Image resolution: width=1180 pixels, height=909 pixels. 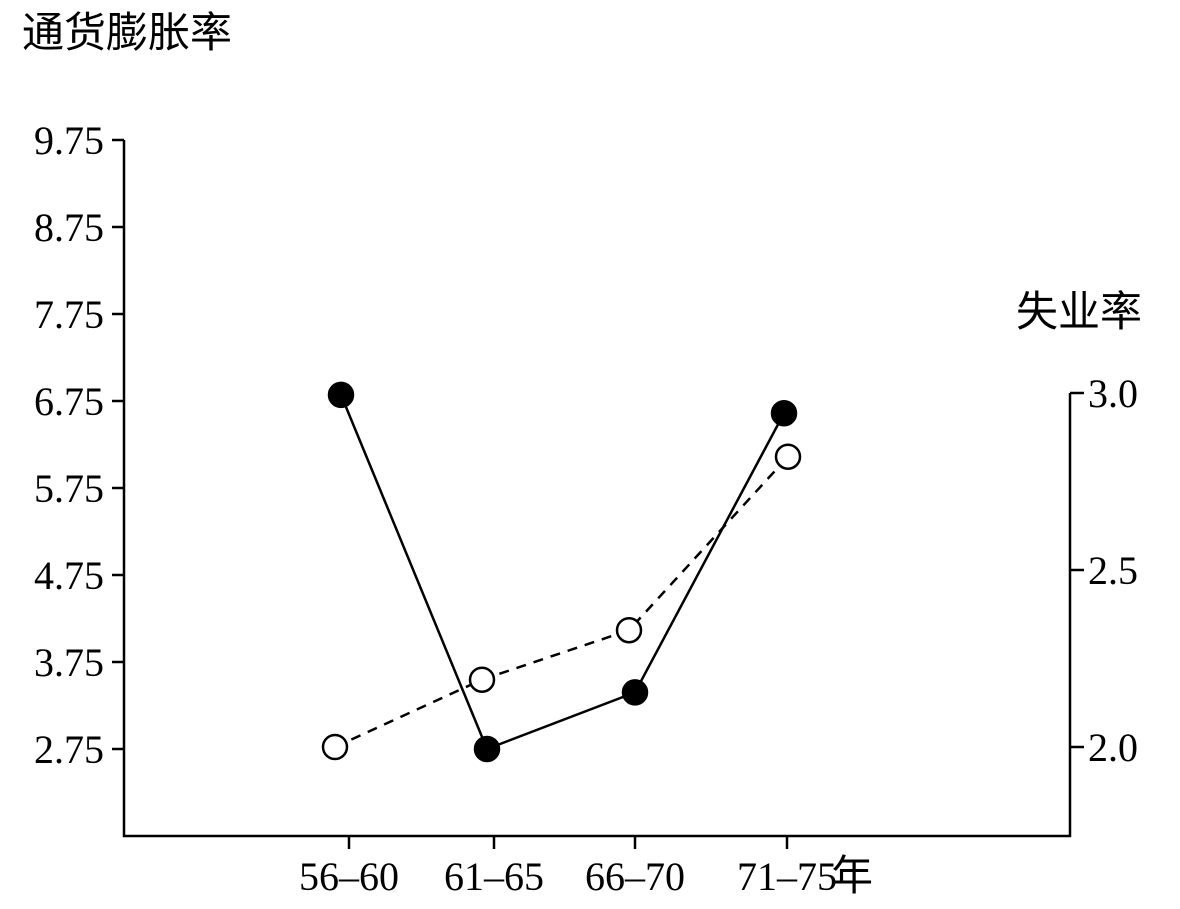 I want to click on left-axis-ticks: 9.75 8.75 7.75 6.75 5.75 4.75 3.75 2.75, so click(x=79, y=445).